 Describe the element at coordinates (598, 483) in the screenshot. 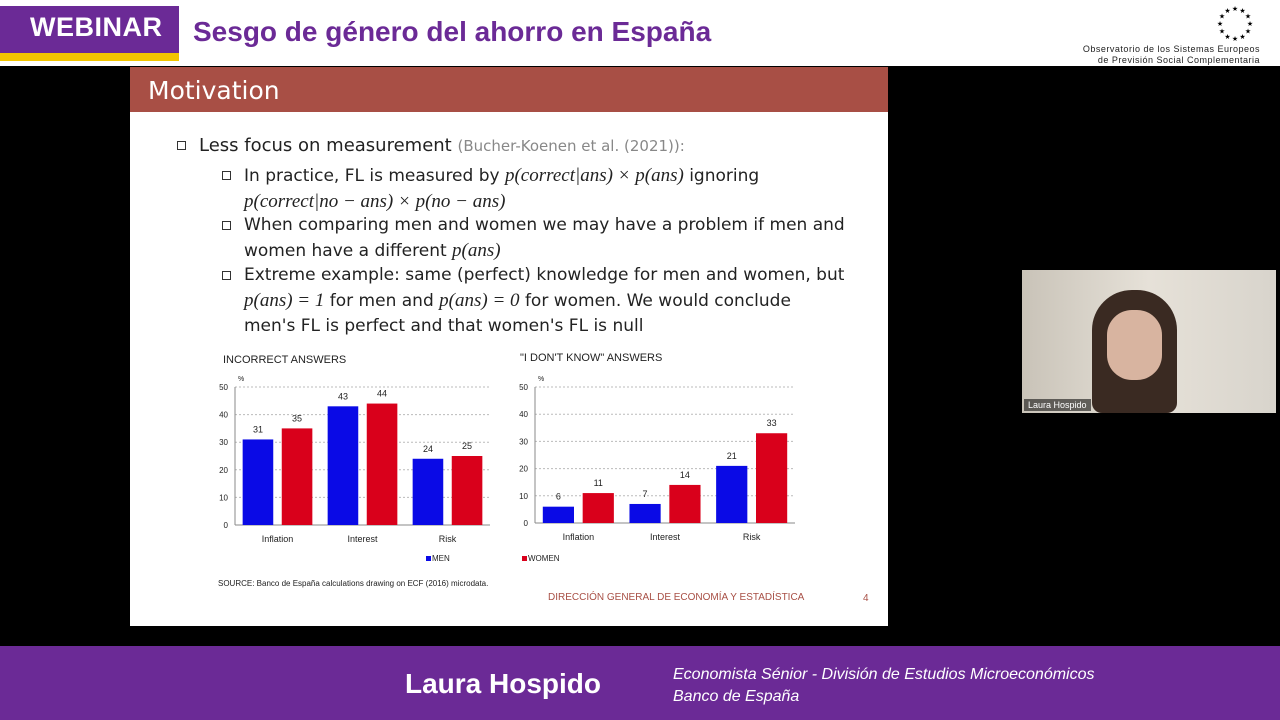

I see `data-label: 11` at that location.